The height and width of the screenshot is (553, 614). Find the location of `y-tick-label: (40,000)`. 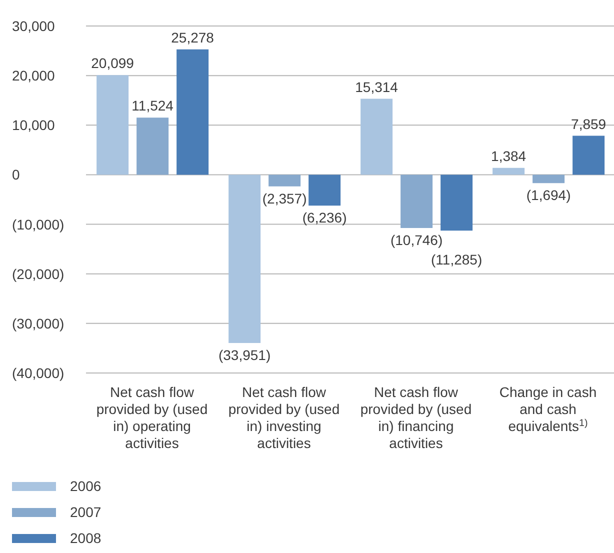

y-tick-label: (40,000) is located at coordinates (38, 373).